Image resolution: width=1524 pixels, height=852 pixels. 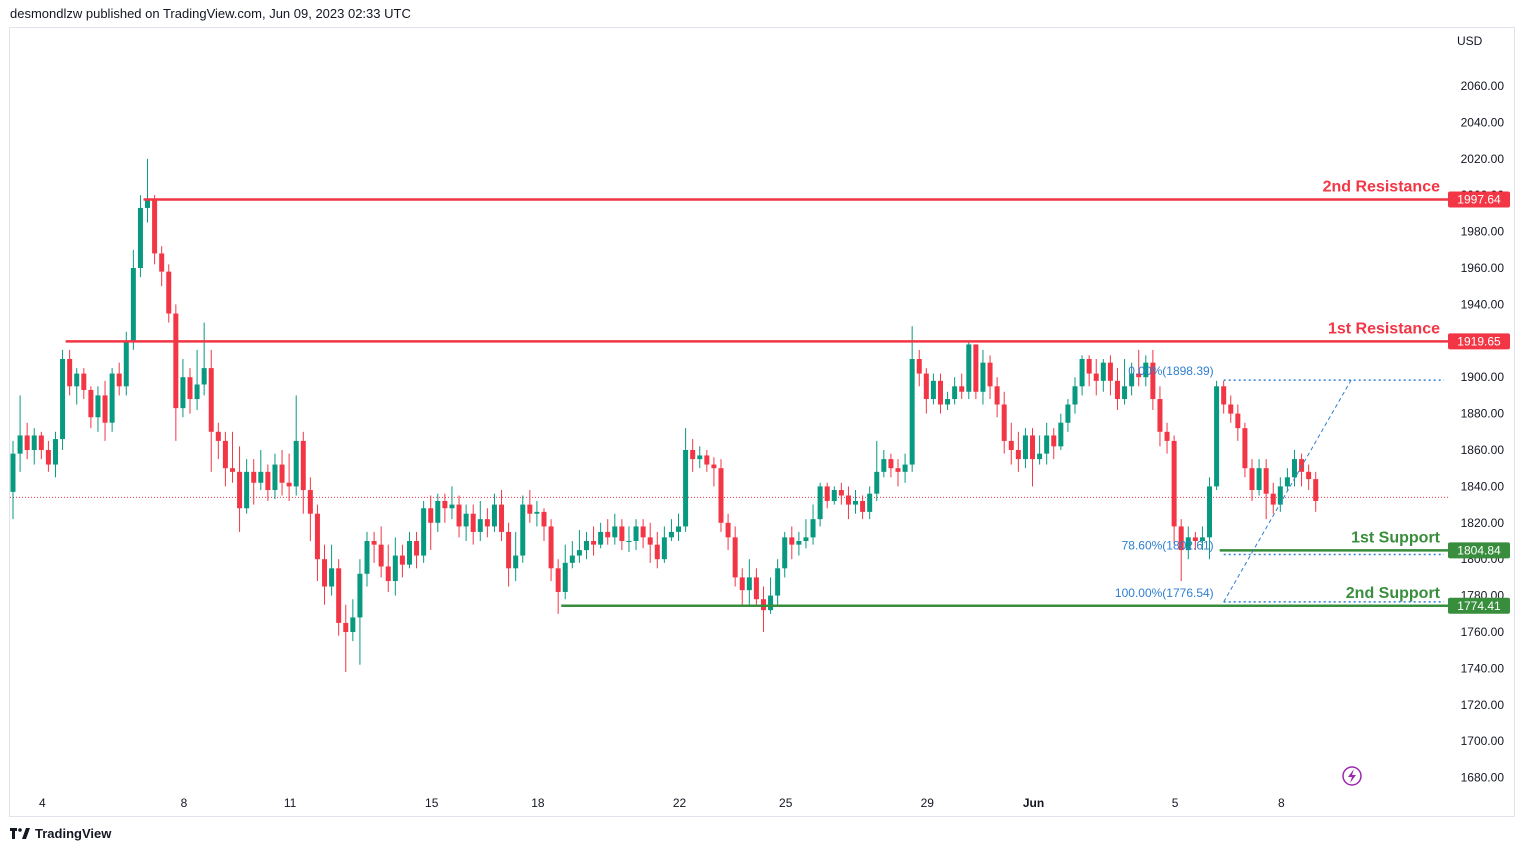 What do you see at coordinates (1287, 491) in the screenshot?
I see `fib-trend-line` at bounding box center [1287, 491].